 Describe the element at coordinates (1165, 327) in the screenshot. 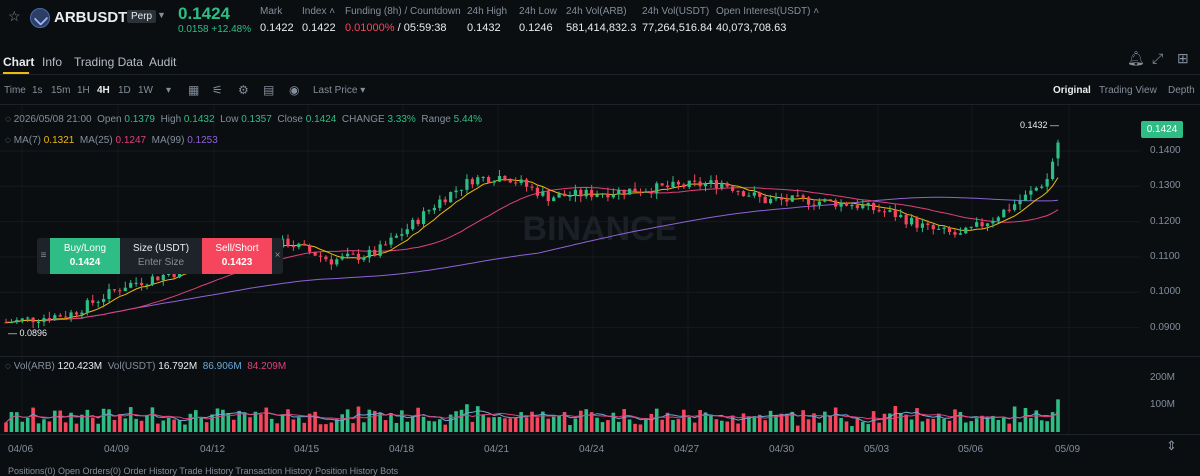

I see `y-tick-label: 0.0900` at that location.